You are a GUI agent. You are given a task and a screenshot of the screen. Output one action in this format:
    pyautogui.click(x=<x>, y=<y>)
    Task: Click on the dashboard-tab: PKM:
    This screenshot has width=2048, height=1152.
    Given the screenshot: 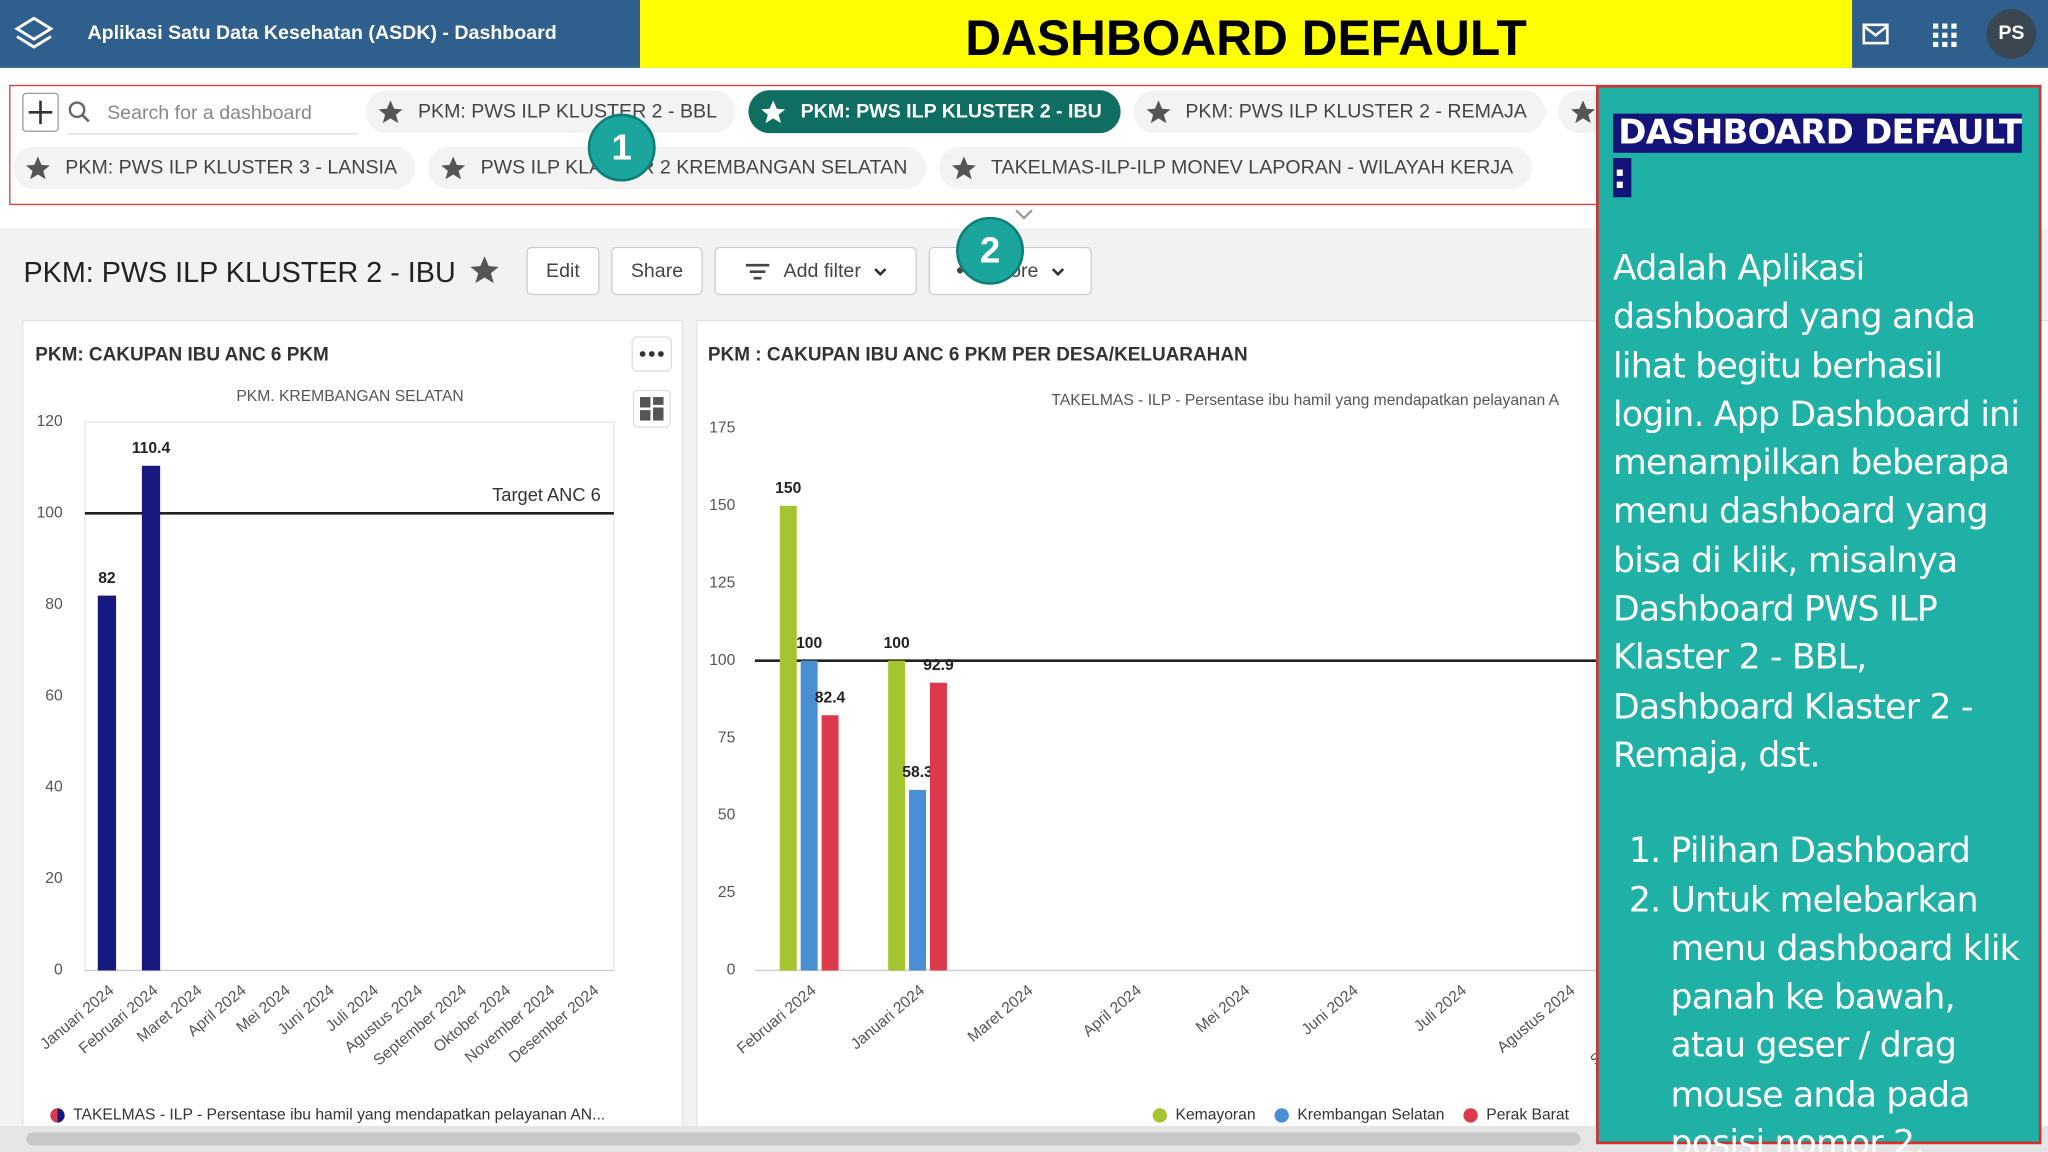 What is the action you would take?
    pyautogui.click(x=1577, y=112)
    